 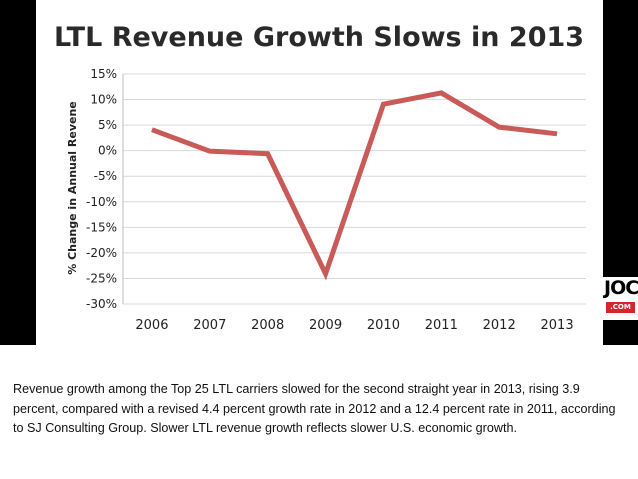 What do you see at coordinates (151, 325) in the screenshot?
I see `x-tick-label: 2006` at bounding box center [151, 325].